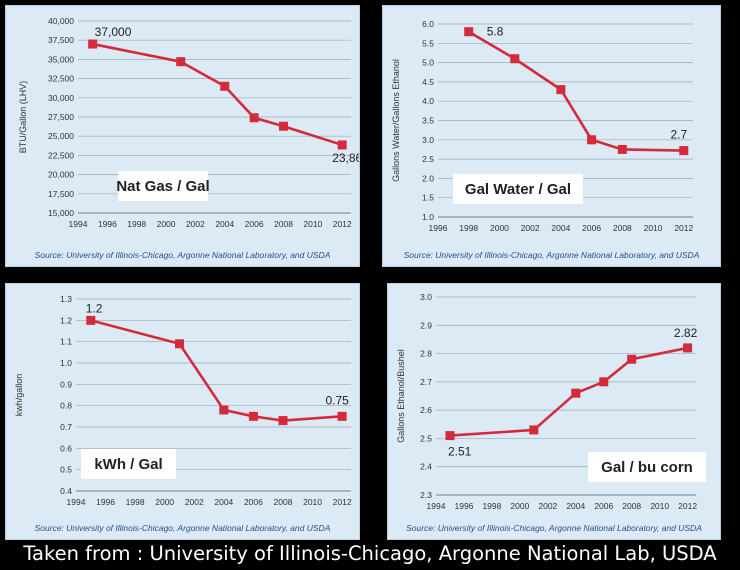  What do you see at coordinates (426, 325) in the screenshot?
I see `y-tick-label: 2.9` at bounding box center [426, 325].